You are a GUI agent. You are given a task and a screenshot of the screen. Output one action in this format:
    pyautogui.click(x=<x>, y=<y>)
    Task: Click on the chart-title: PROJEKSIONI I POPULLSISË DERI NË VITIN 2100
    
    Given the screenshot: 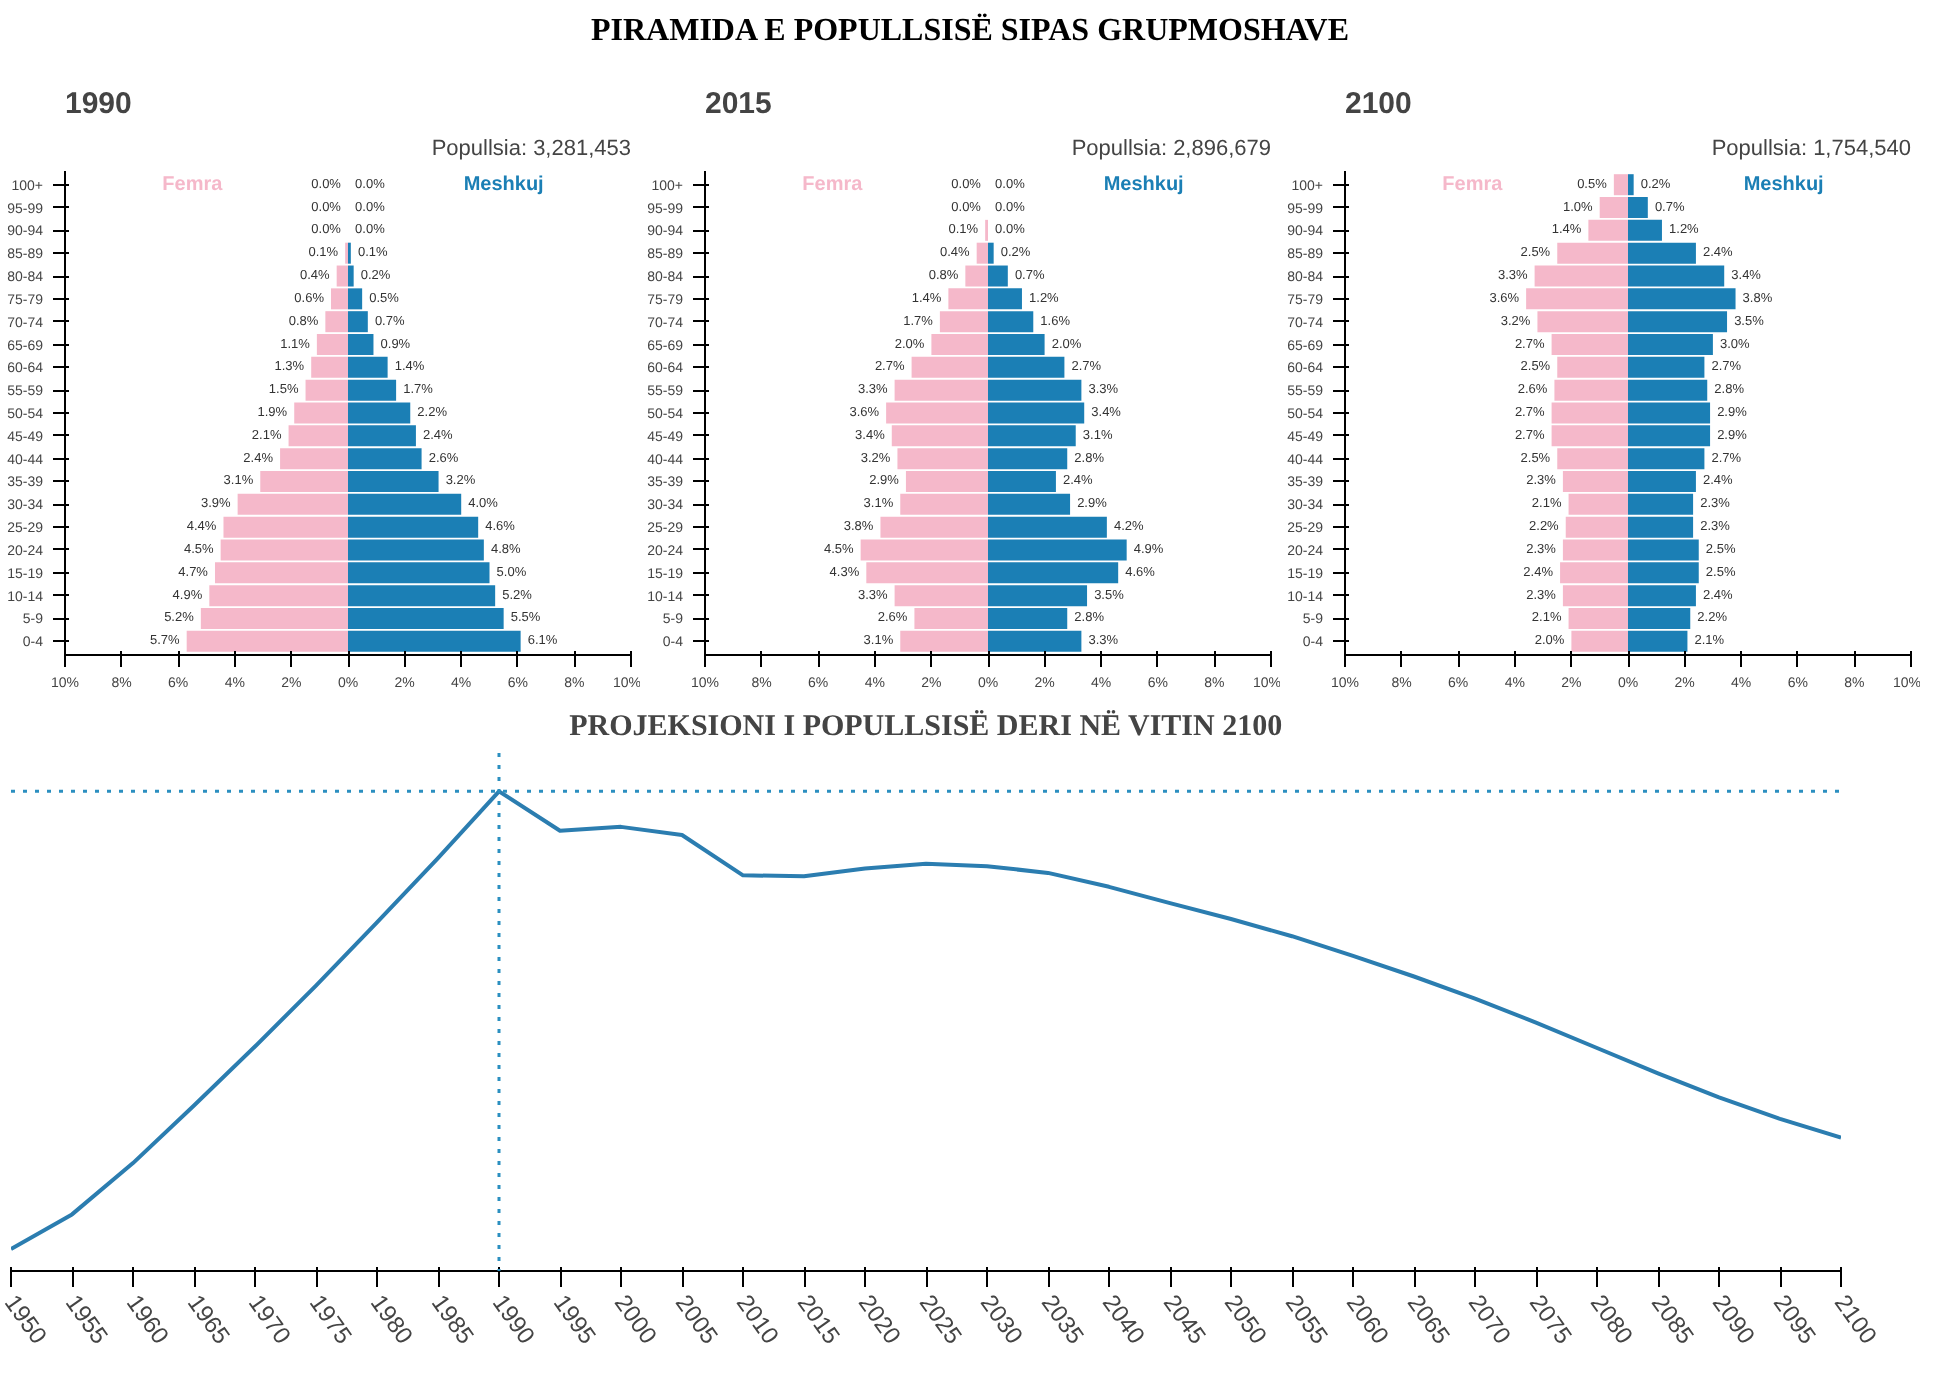 What is the action you would take?
    pyautogui.click(x=926, y=726)
    